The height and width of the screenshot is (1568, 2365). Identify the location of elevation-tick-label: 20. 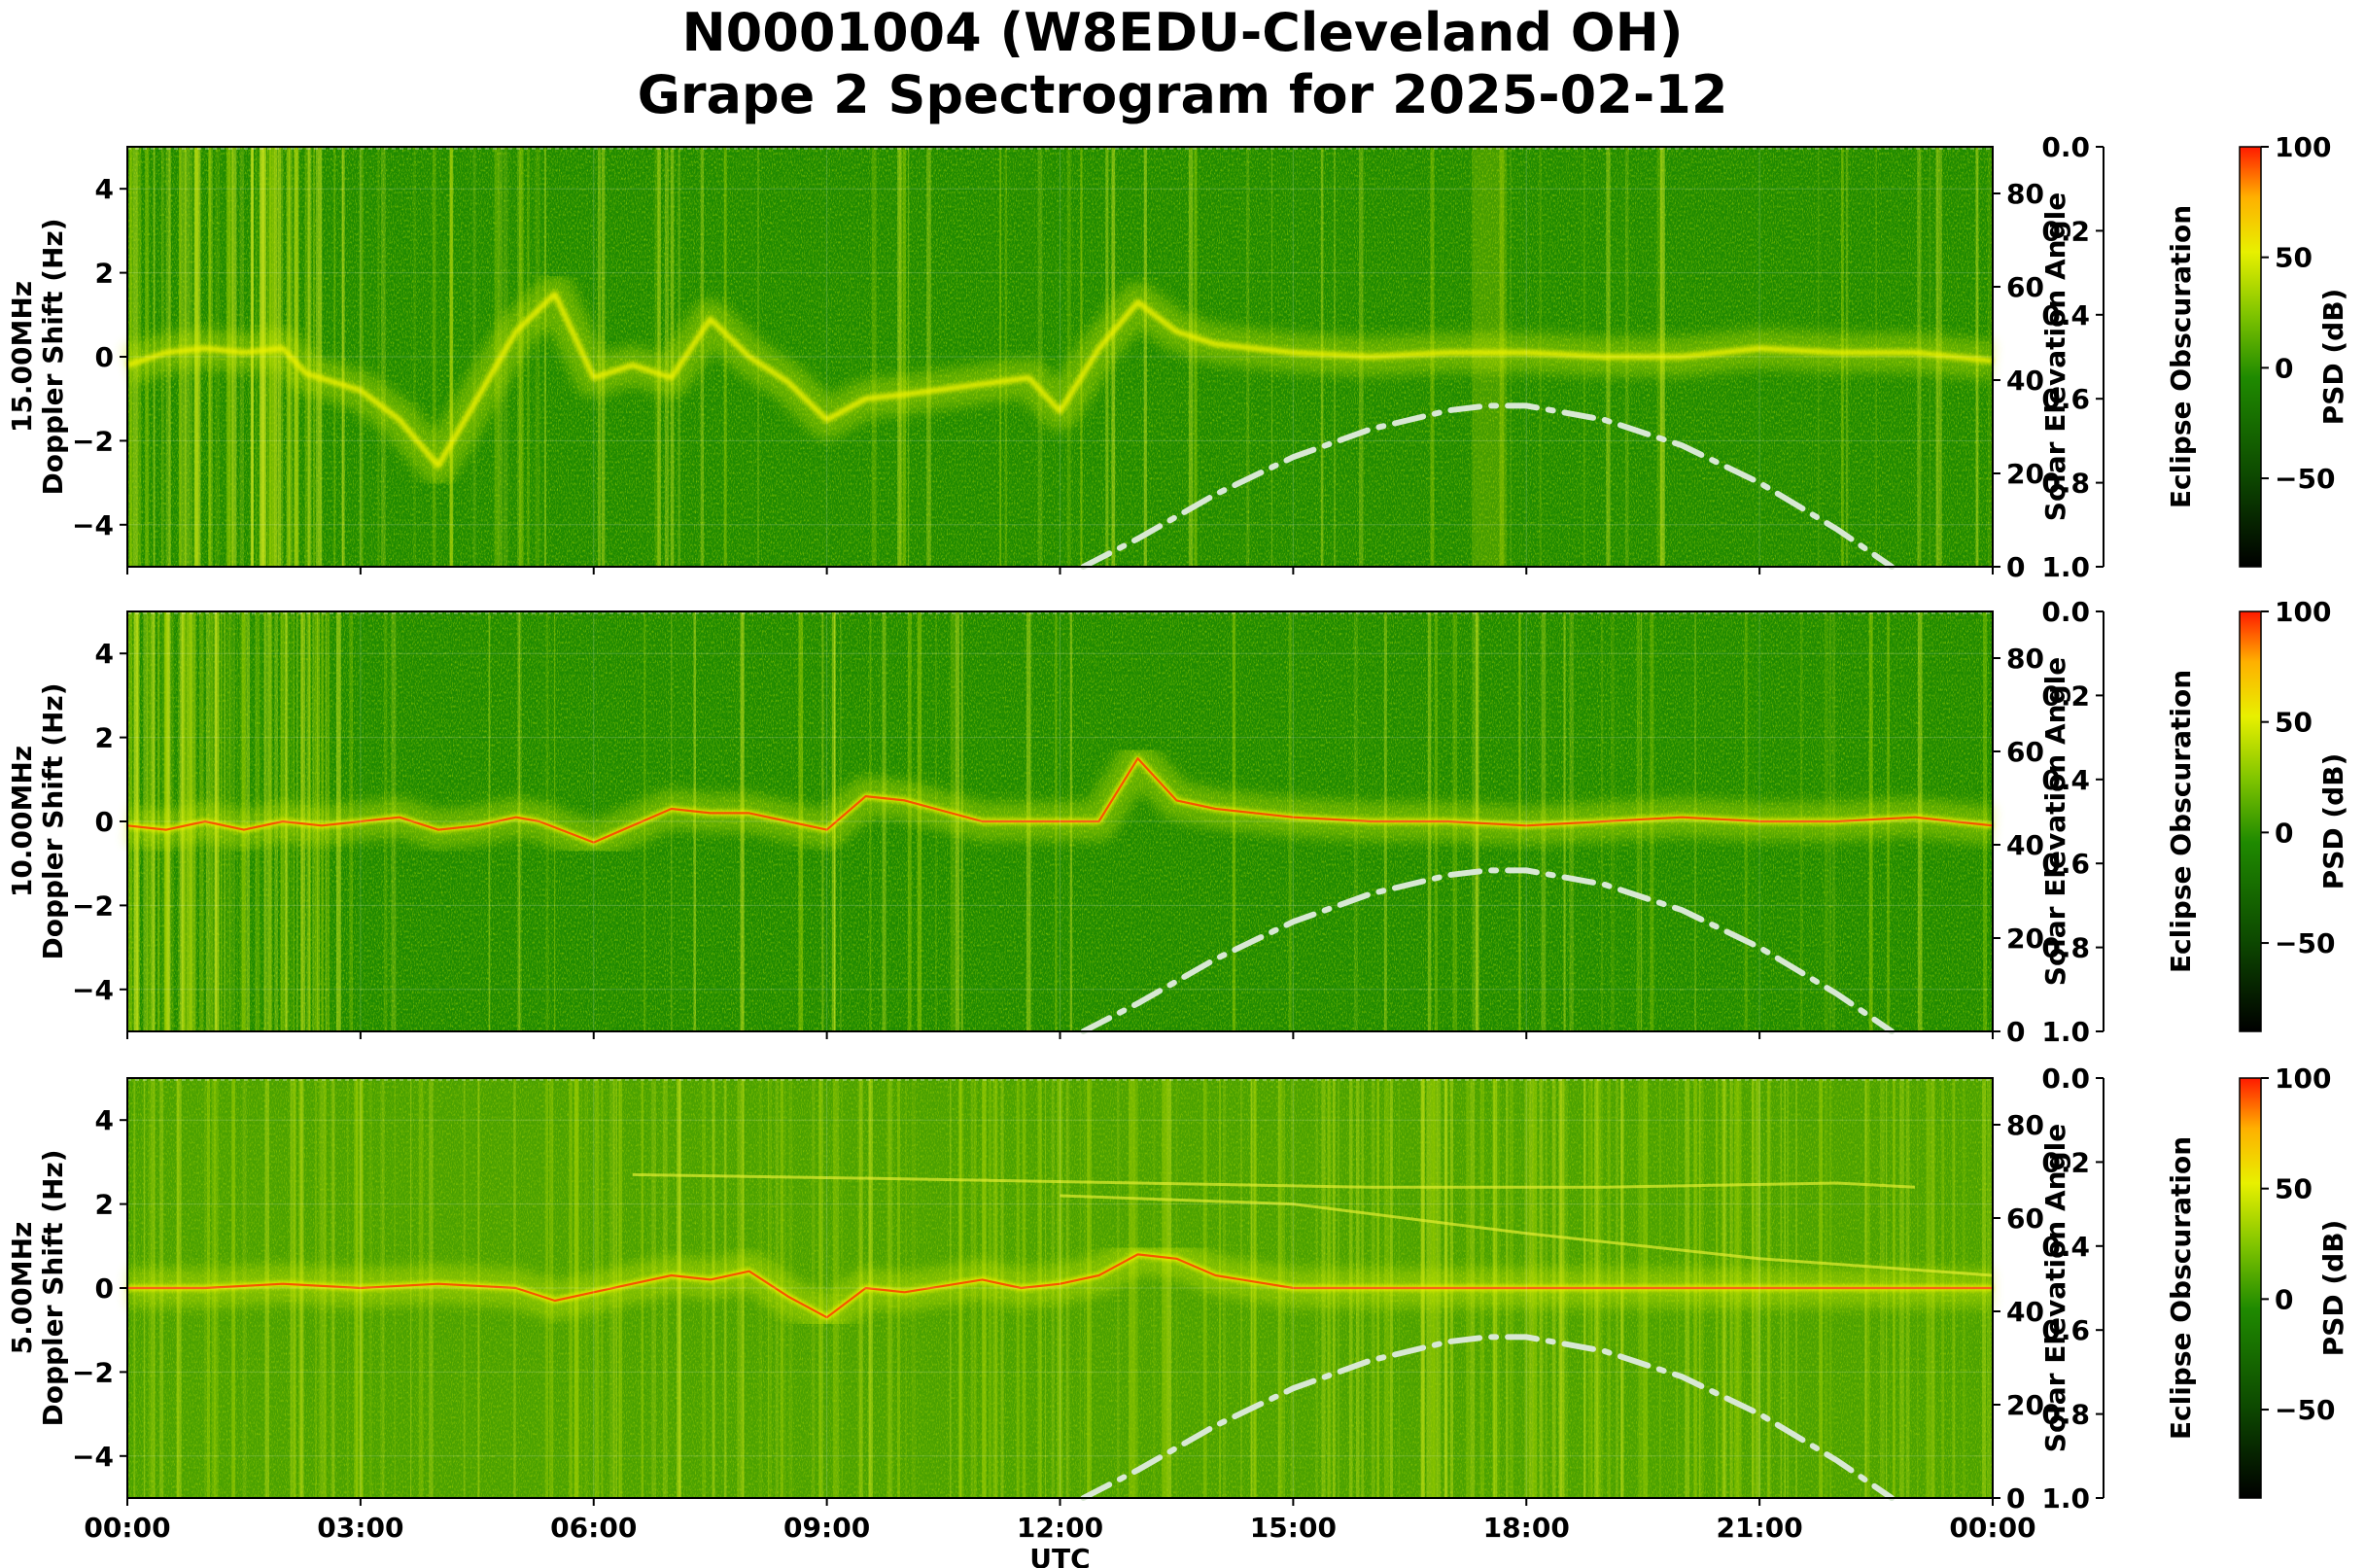
(2025, 939).